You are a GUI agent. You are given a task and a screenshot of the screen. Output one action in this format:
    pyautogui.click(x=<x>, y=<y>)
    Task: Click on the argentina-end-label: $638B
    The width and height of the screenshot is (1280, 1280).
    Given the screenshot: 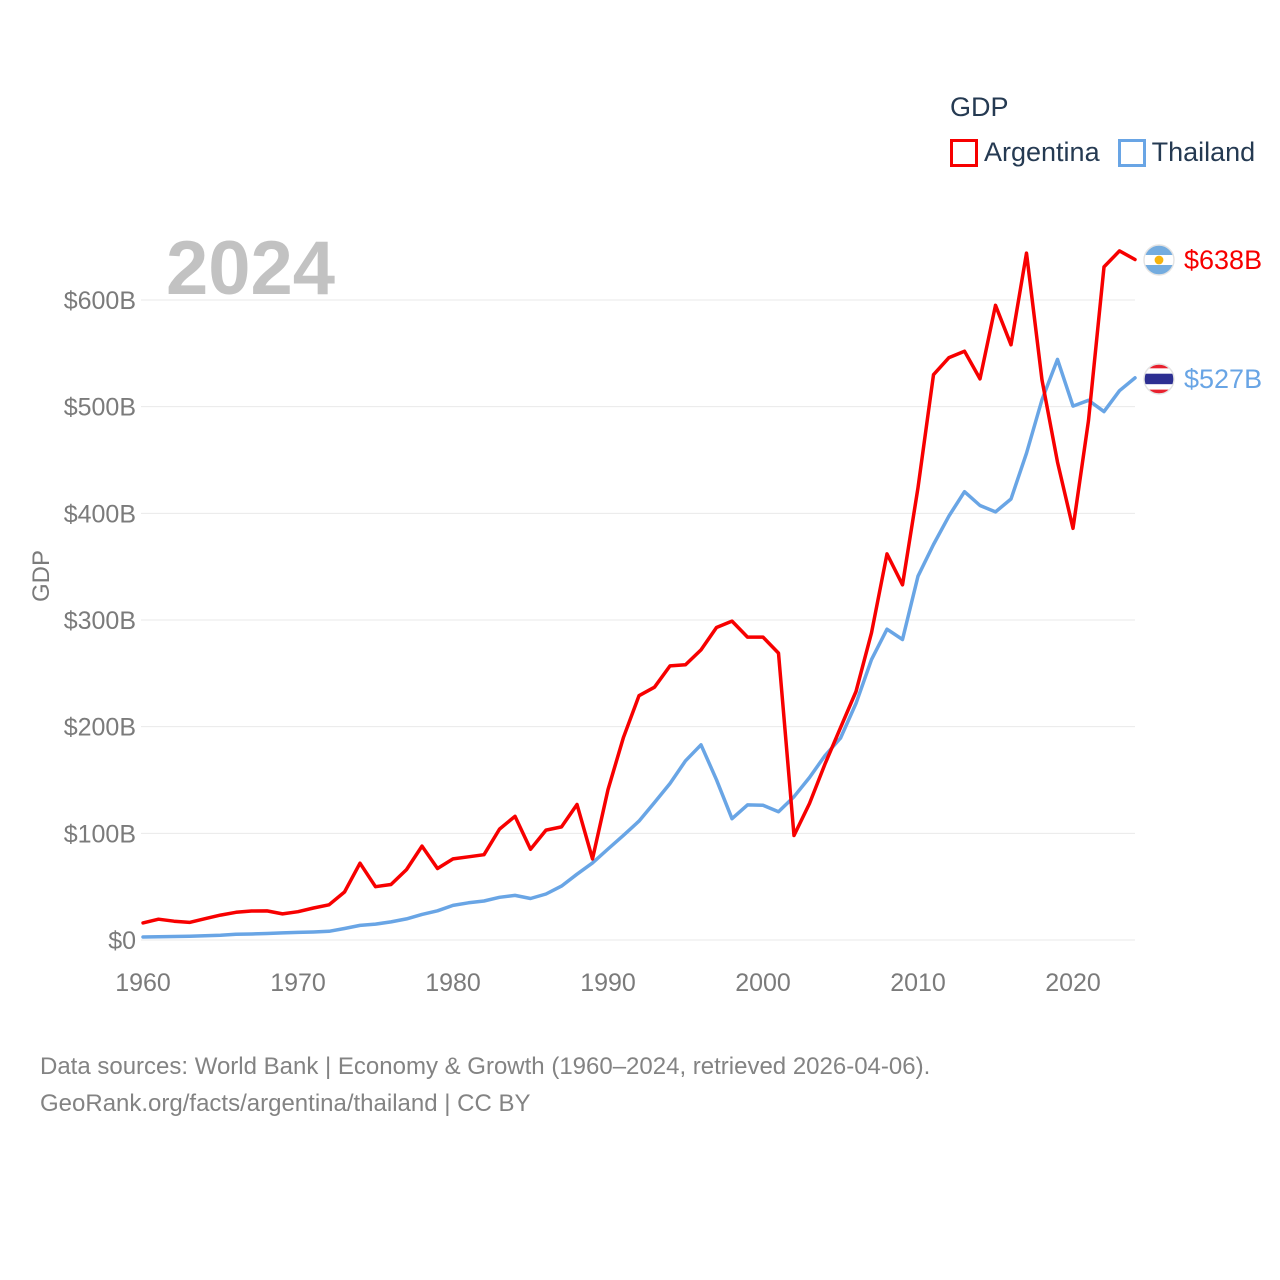 What is the action you would take?
    pyautogui.click(x=1202, y=260)
    